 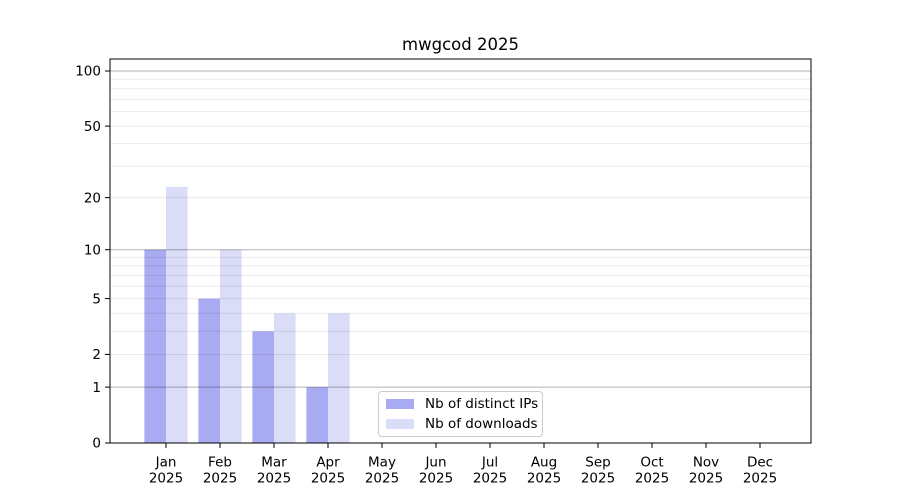 What do you see at coordinates (220, 471) in the screenshot?
I see `x-axis-tick-label: Feb 2025` at bounding box center [220, 471].